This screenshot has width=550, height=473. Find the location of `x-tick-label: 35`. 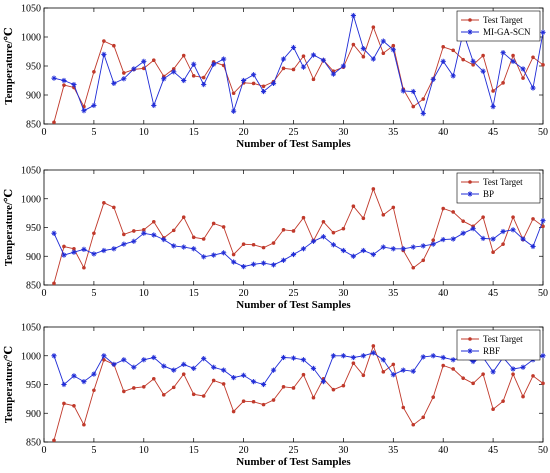

x-tick-label: 35 is located at coordinates (393, 450).